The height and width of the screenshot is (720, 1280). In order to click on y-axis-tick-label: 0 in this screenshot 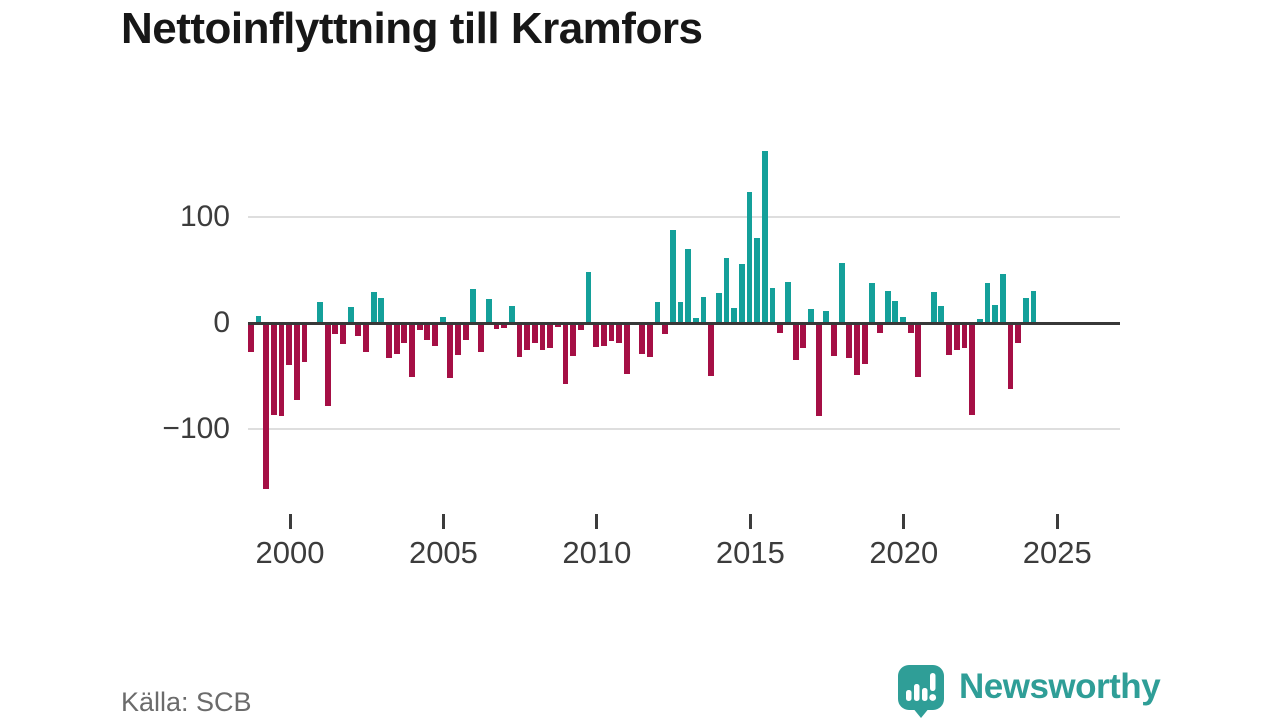, I will do `click(221, 322)`.